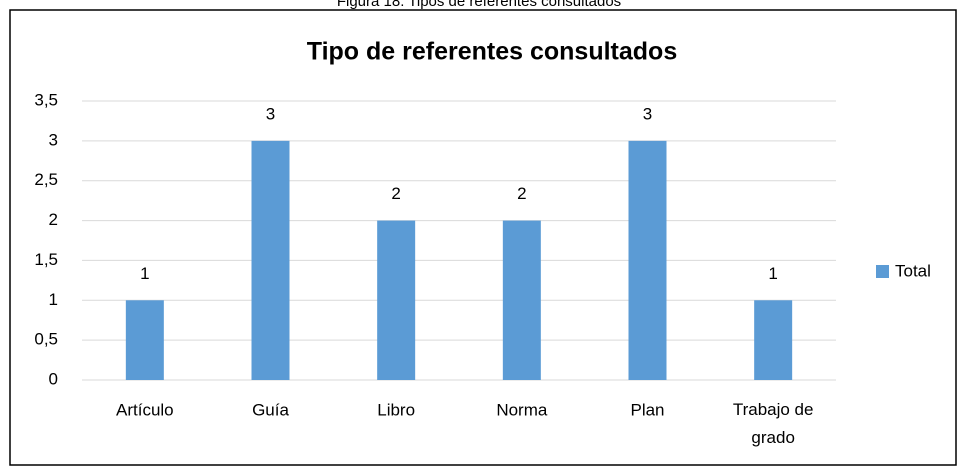 The height and width of the screenshot is (466, 958). I want to click on y-tick-label: 3, so click(53, 139).